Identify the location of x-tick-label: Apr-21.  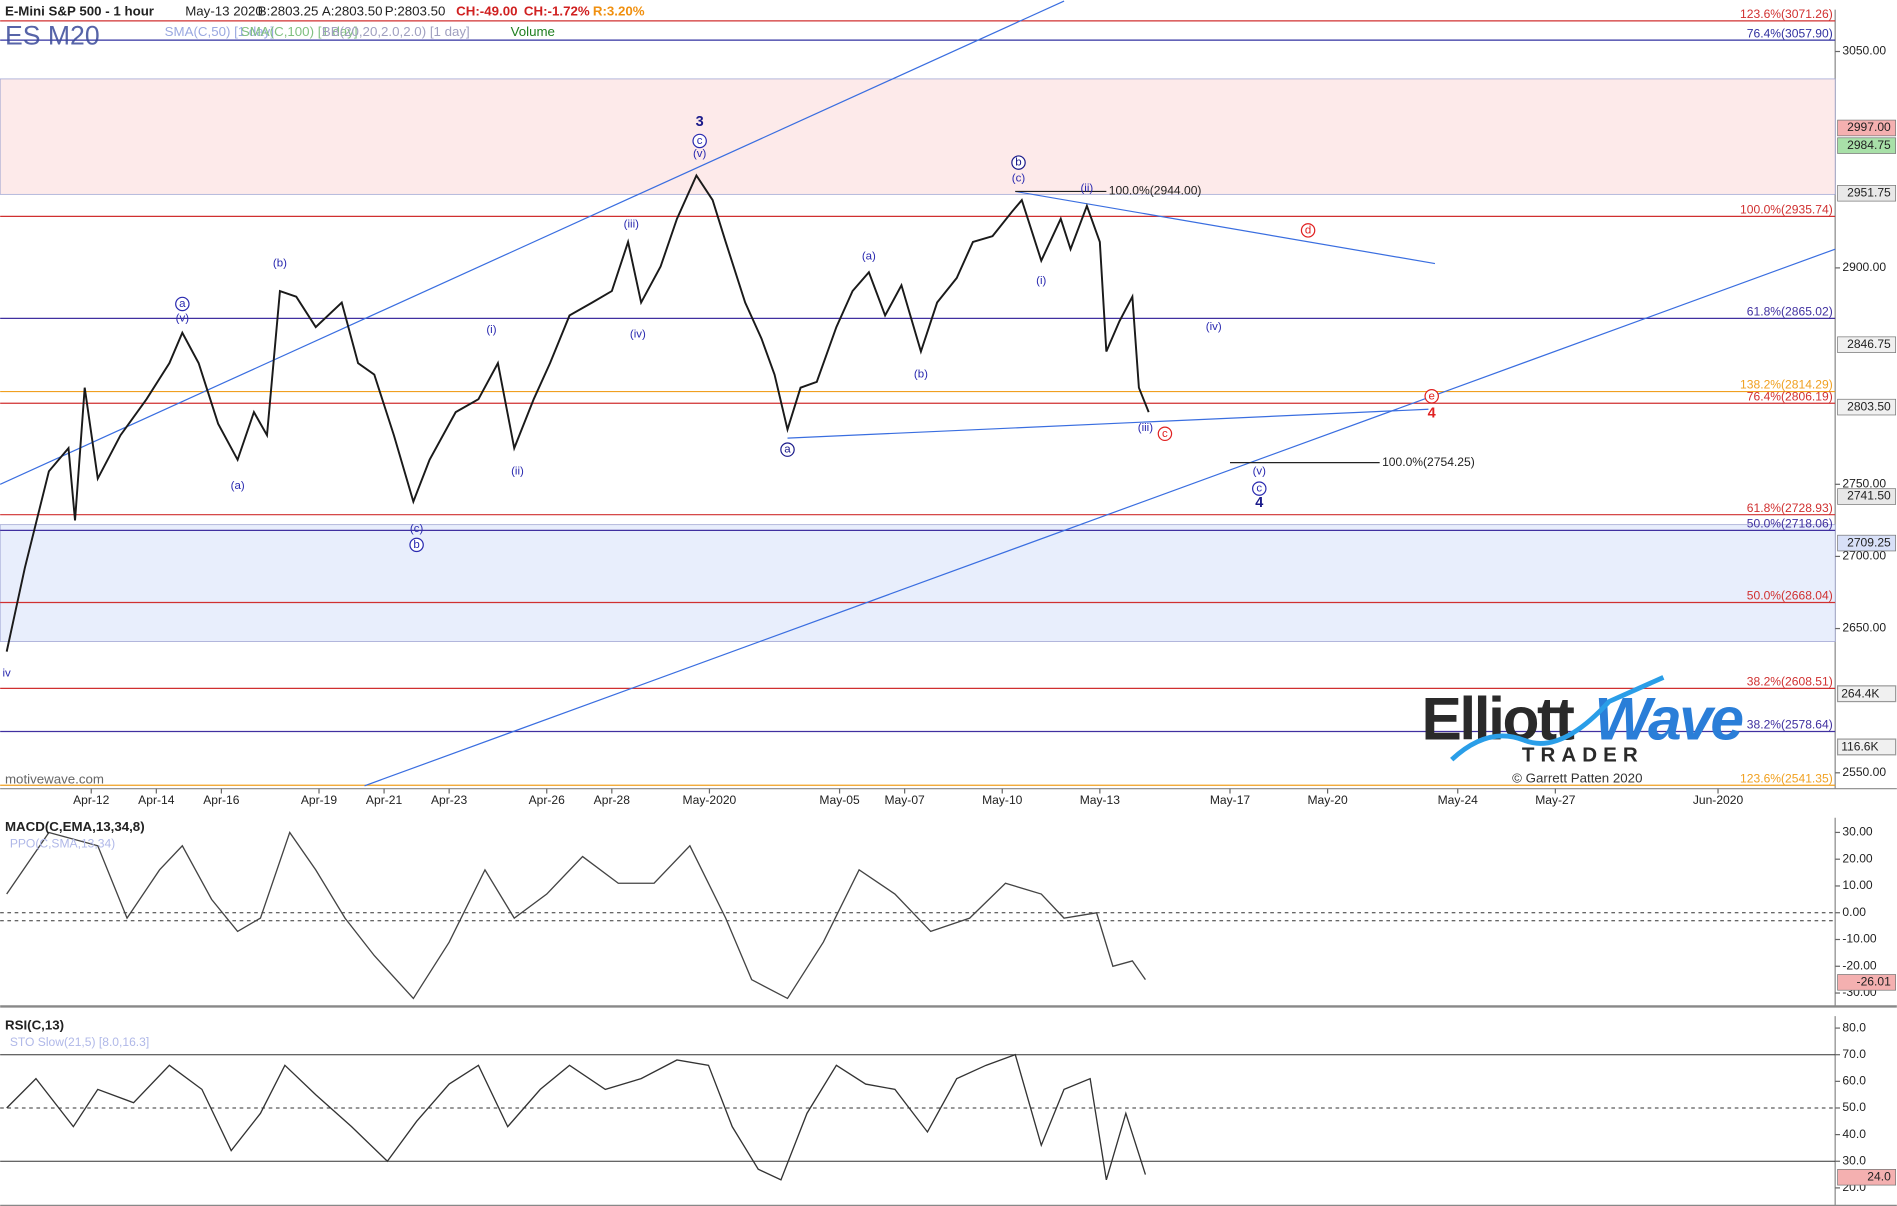
(384, 800).